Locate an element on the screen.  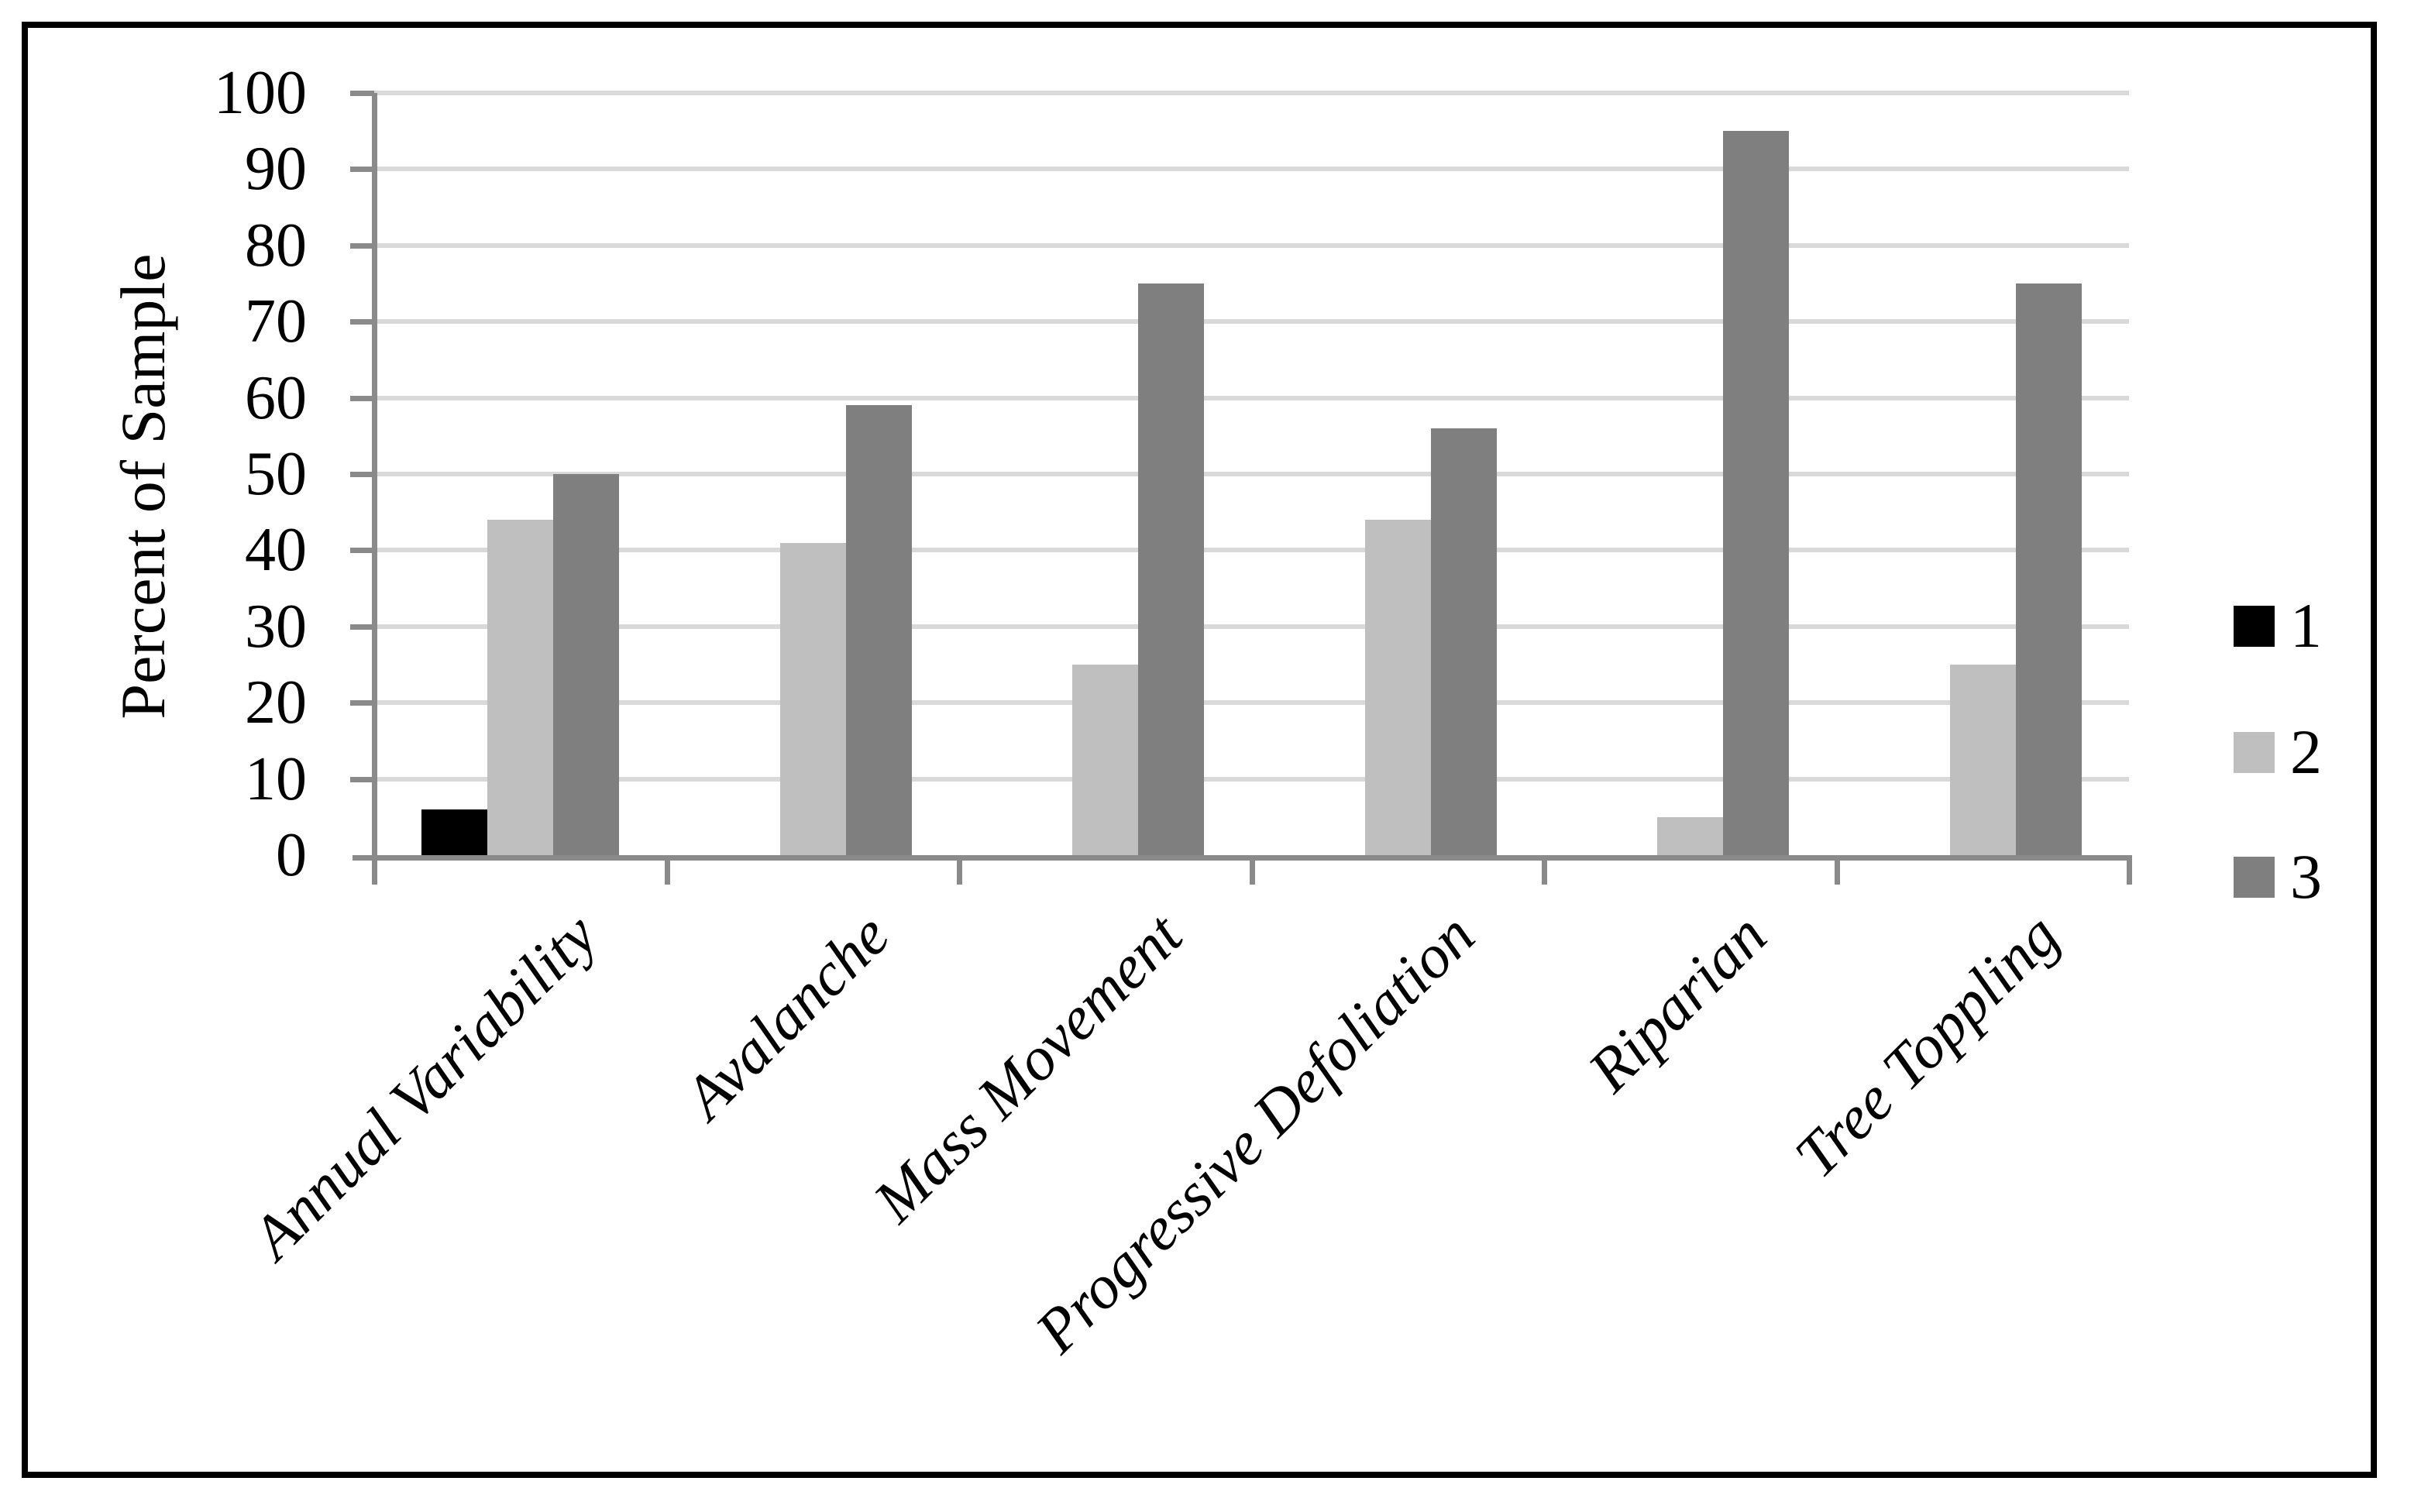
bar-series-3-annual-variability is located at coordinates (586, 664).